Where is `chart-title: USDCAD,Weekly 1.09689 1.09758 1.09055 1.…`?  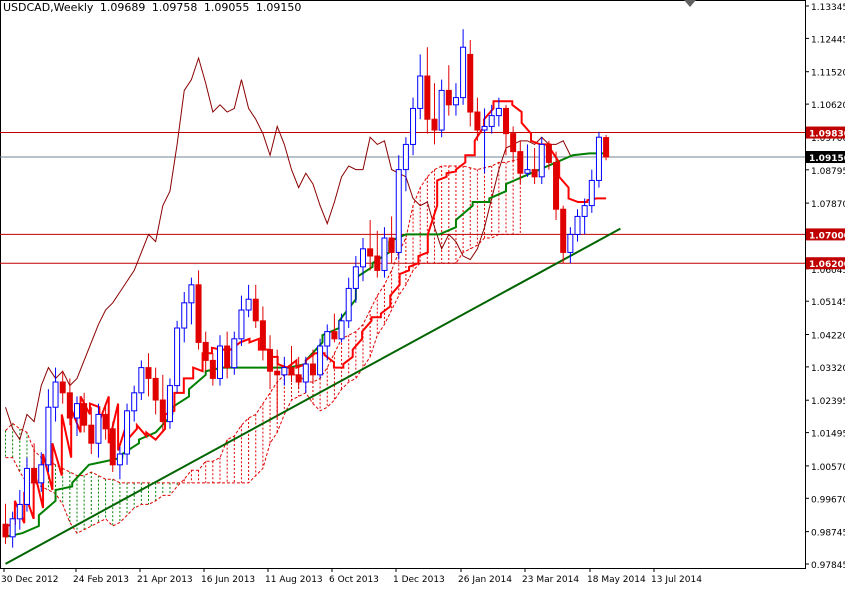
chart-title: USDCAD,Weekly 1.09689 1.09758 1.09055 1.… is located at coordinates (153, 7).